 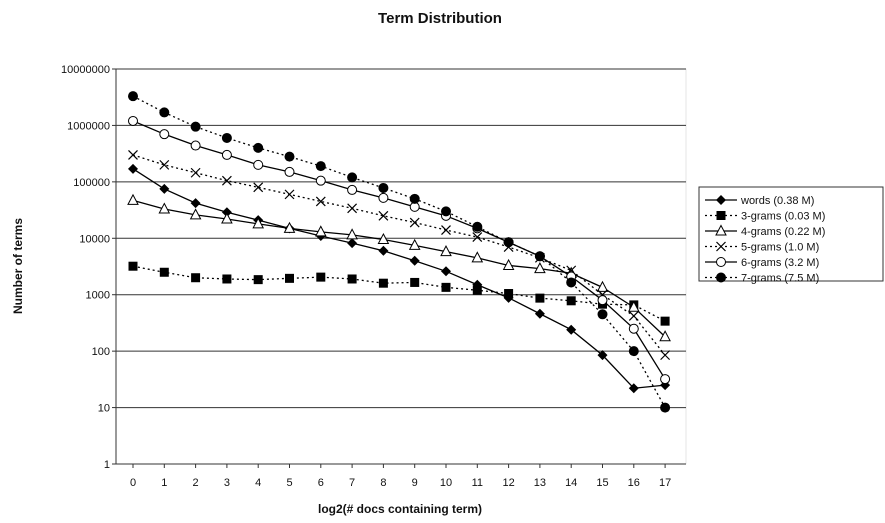 What do you see at coordinates (602, 483) in the screenshot?
I see `x-tick-label: 15` at bounding box center [602, 483].